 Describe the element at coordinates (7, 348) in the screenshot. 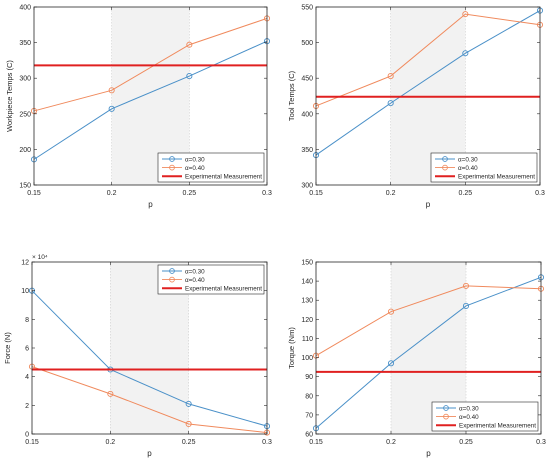

I see `y-axis-label: Force (N)` at that location.